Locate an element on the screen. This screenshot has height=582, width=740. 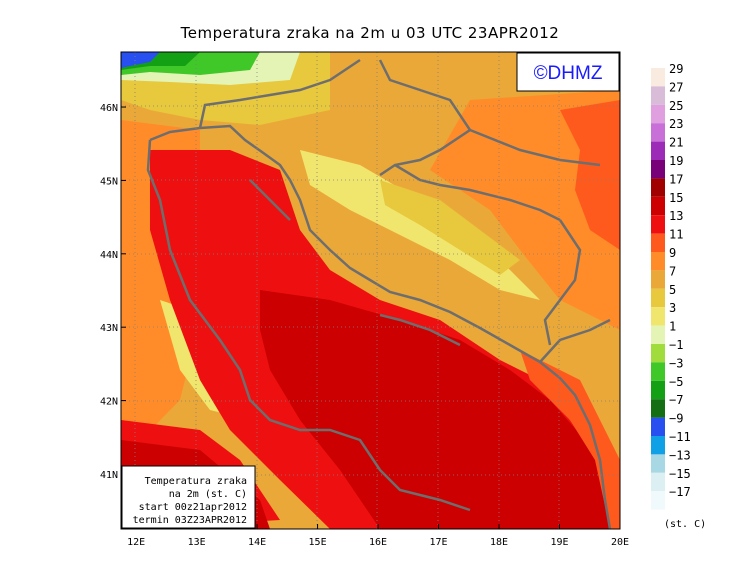
legend-label: 11 is located at coordinates (676, 235).